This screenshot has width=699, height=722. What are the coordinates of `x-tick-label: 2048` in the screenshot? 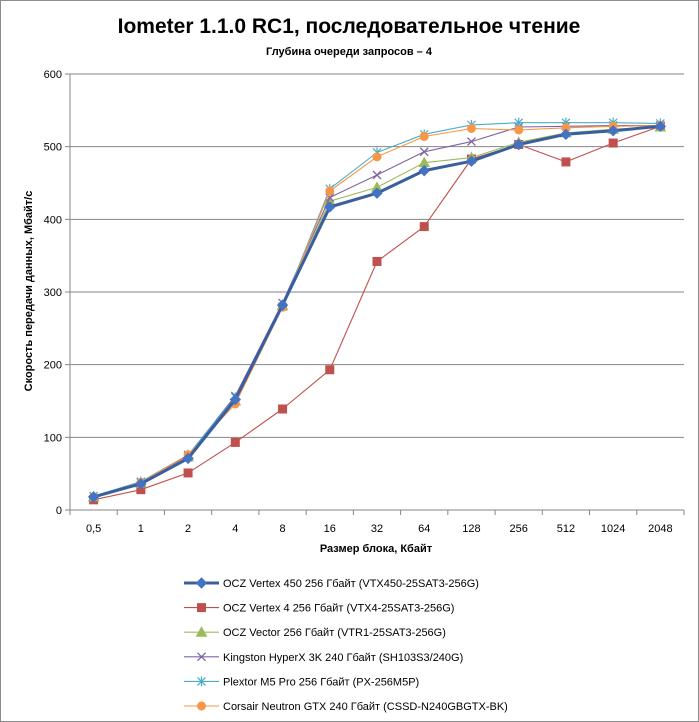 It's located at (660, 529).